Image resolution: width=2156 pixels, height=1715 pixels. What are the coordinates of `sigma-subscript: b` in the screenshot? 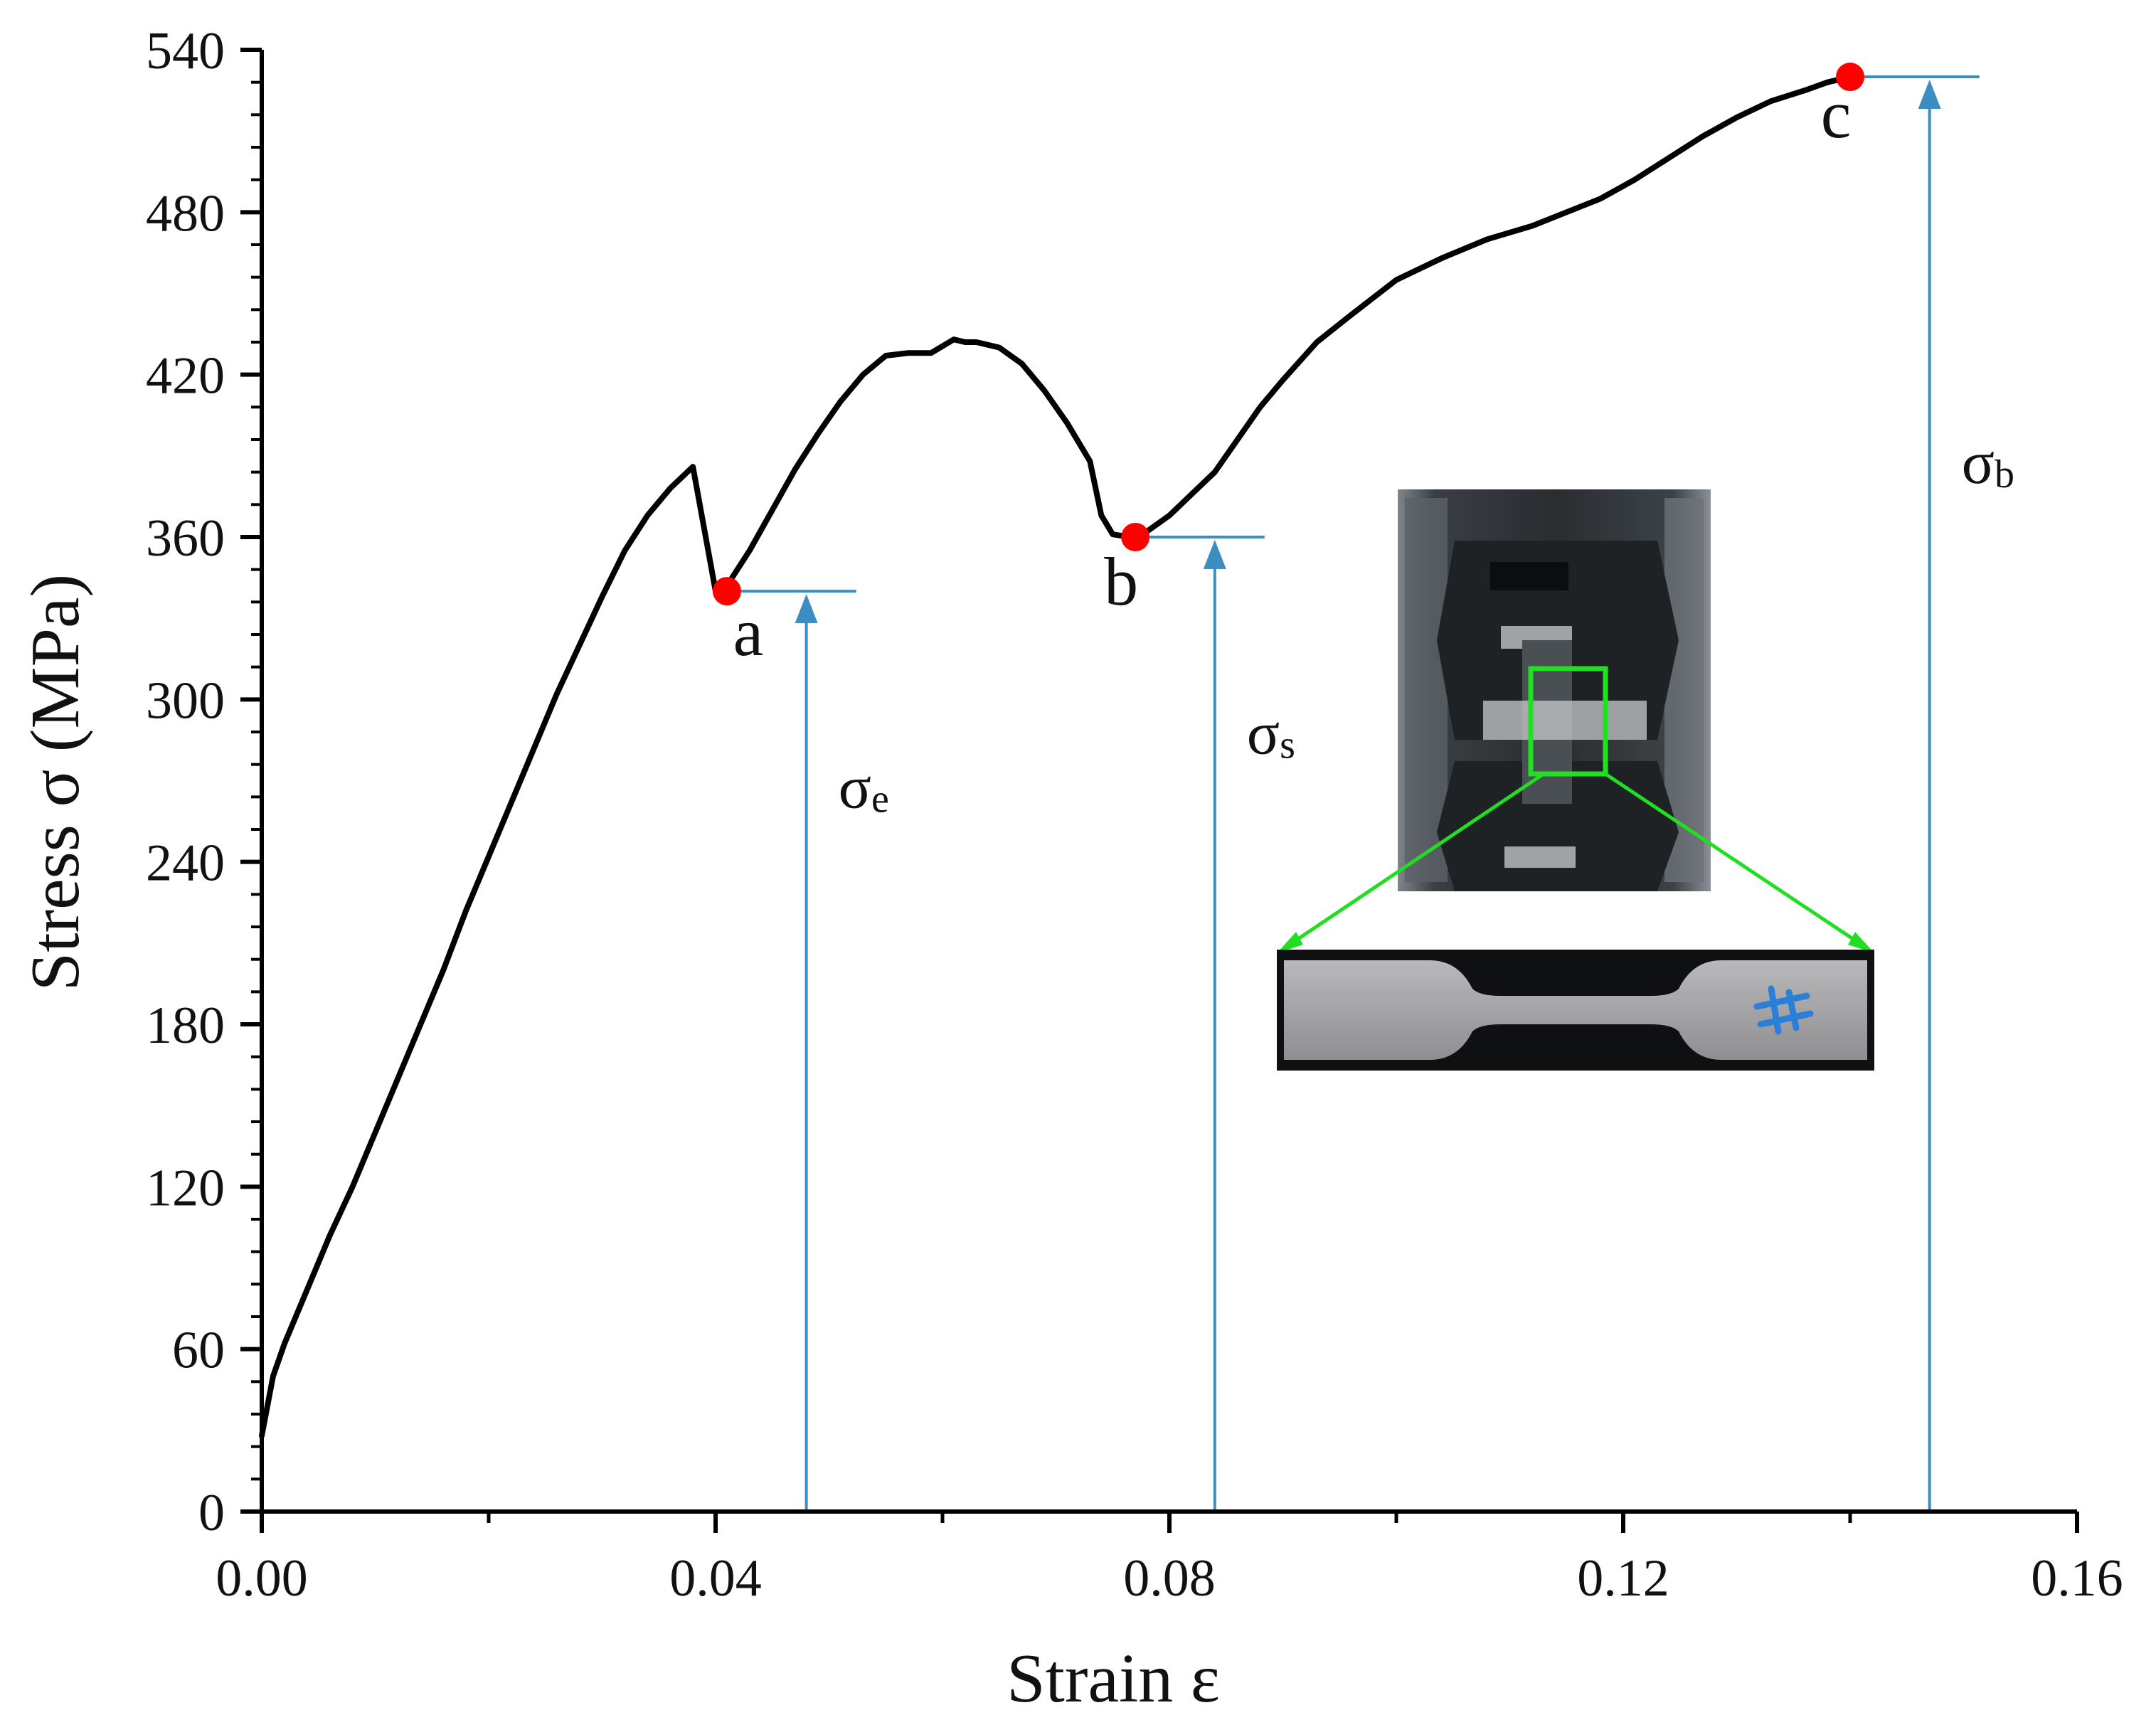 It's located at (2004, 475).